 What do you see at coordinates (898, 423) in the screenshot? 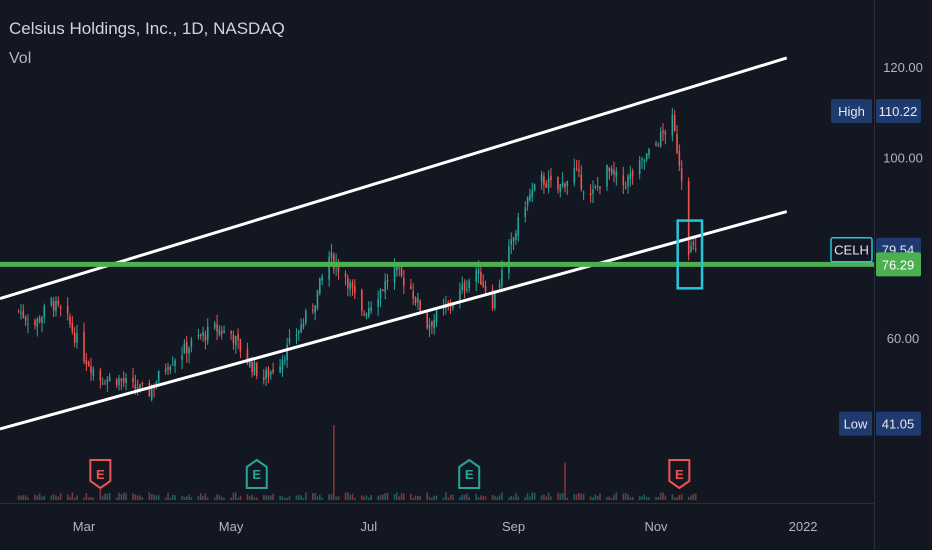
I see `price-label-box` at bounding box center [898, 423].